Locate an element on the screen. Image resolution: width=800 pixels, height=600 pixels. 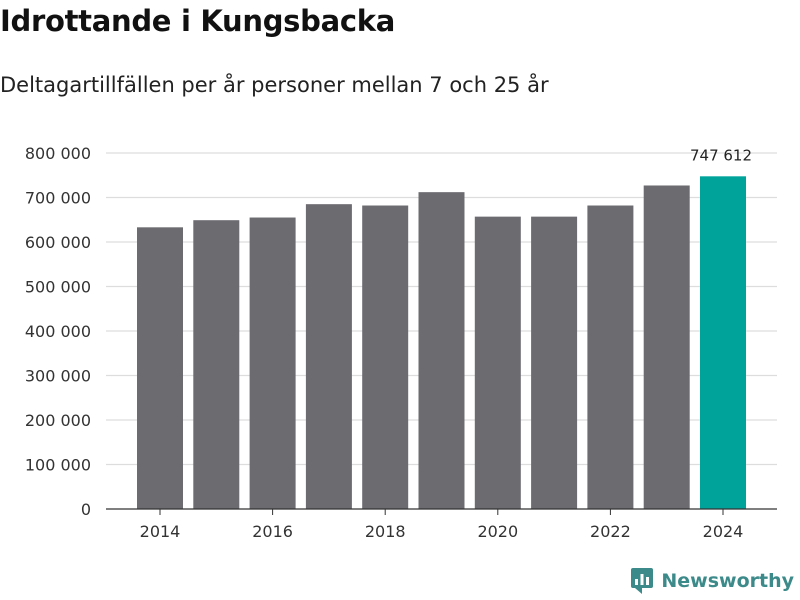
bar-2018 is located at coordinates (385, 357).